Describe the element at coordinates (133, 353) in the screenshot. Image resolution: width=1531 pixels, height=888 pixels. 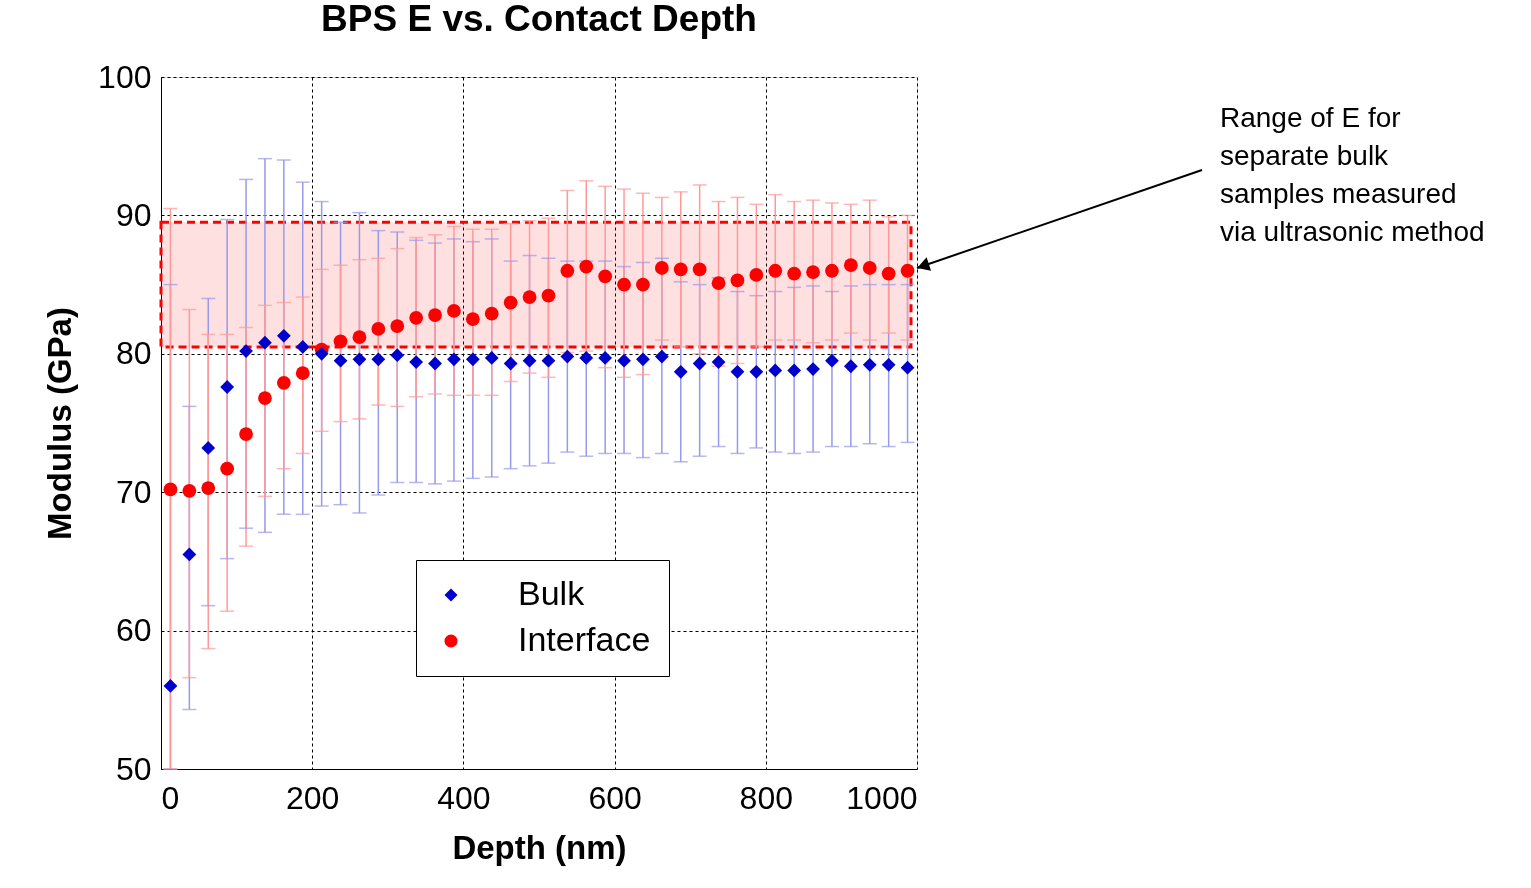
I see `y-tick-label: 80` at that location.